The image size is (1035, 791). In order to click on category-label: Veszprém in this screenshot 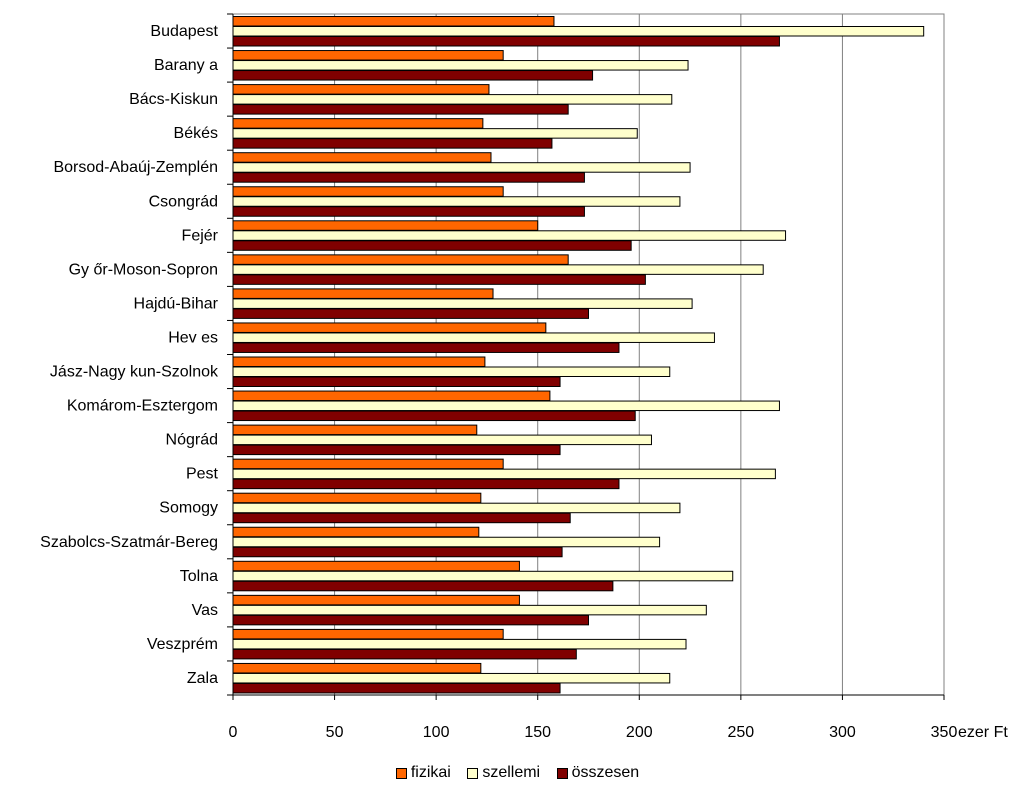, I will do `click(182, 644)`.